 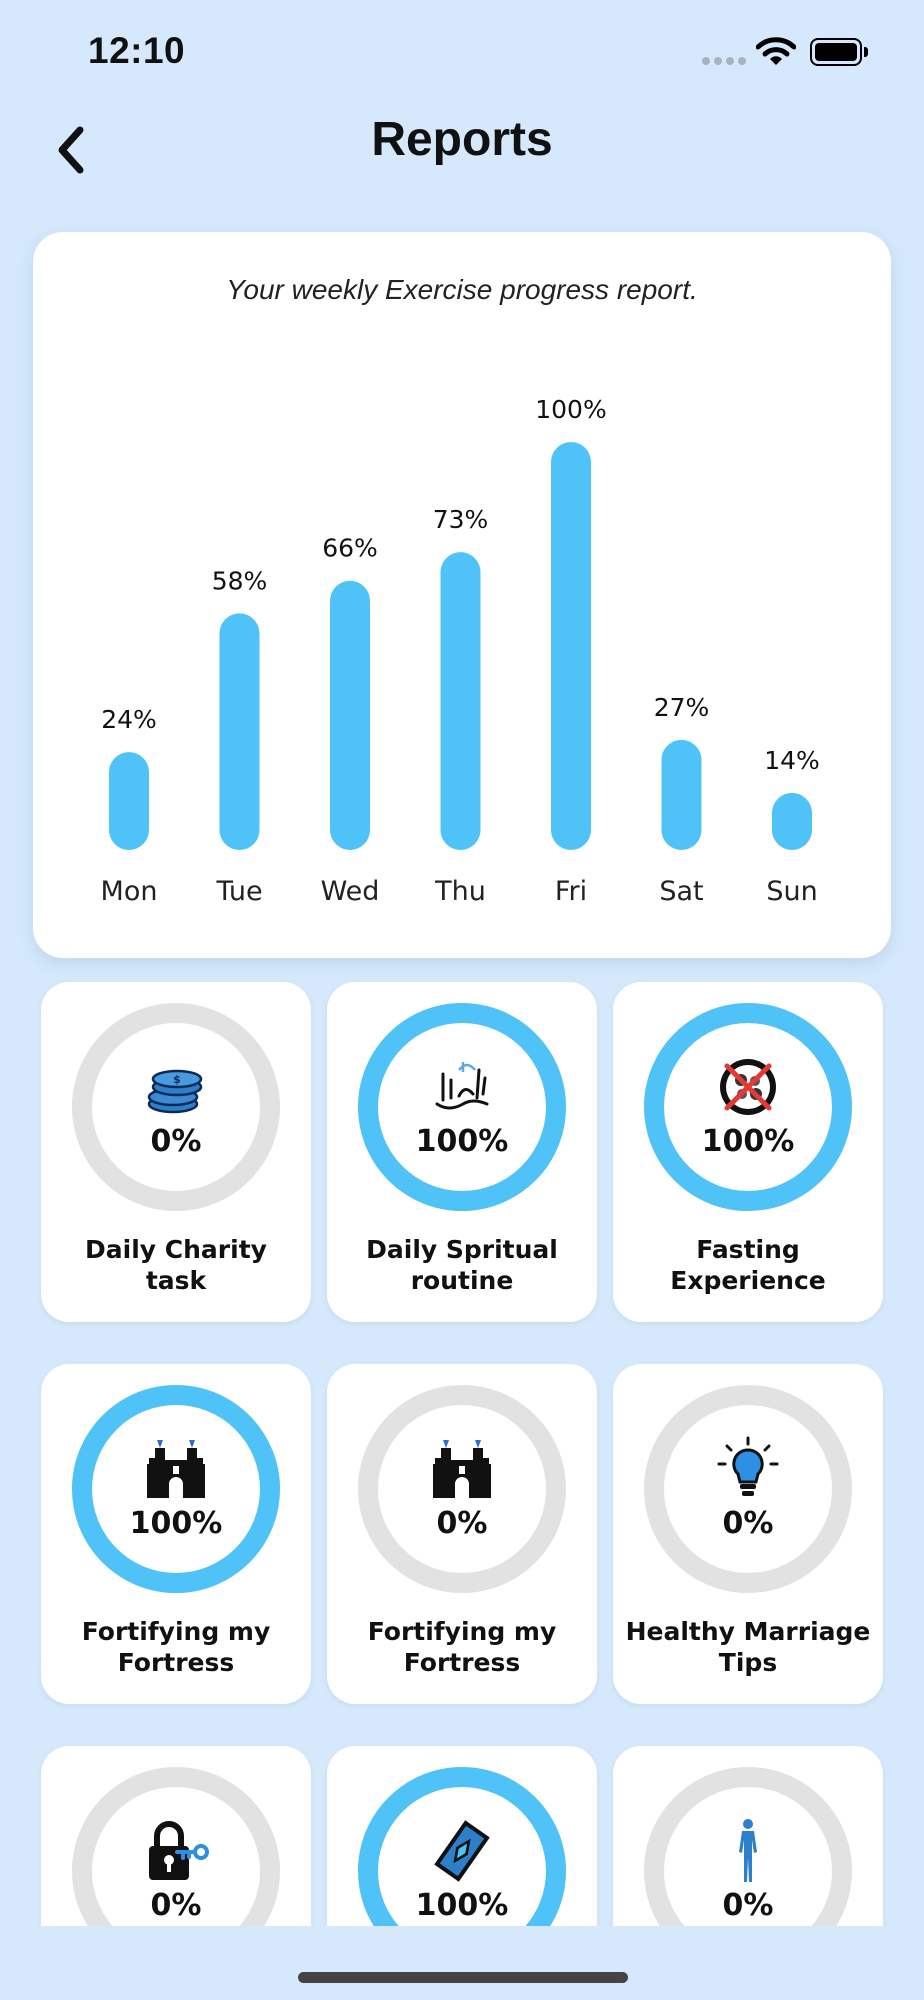 I want to click on coins-icon: $, so click(x=176, y=1087).